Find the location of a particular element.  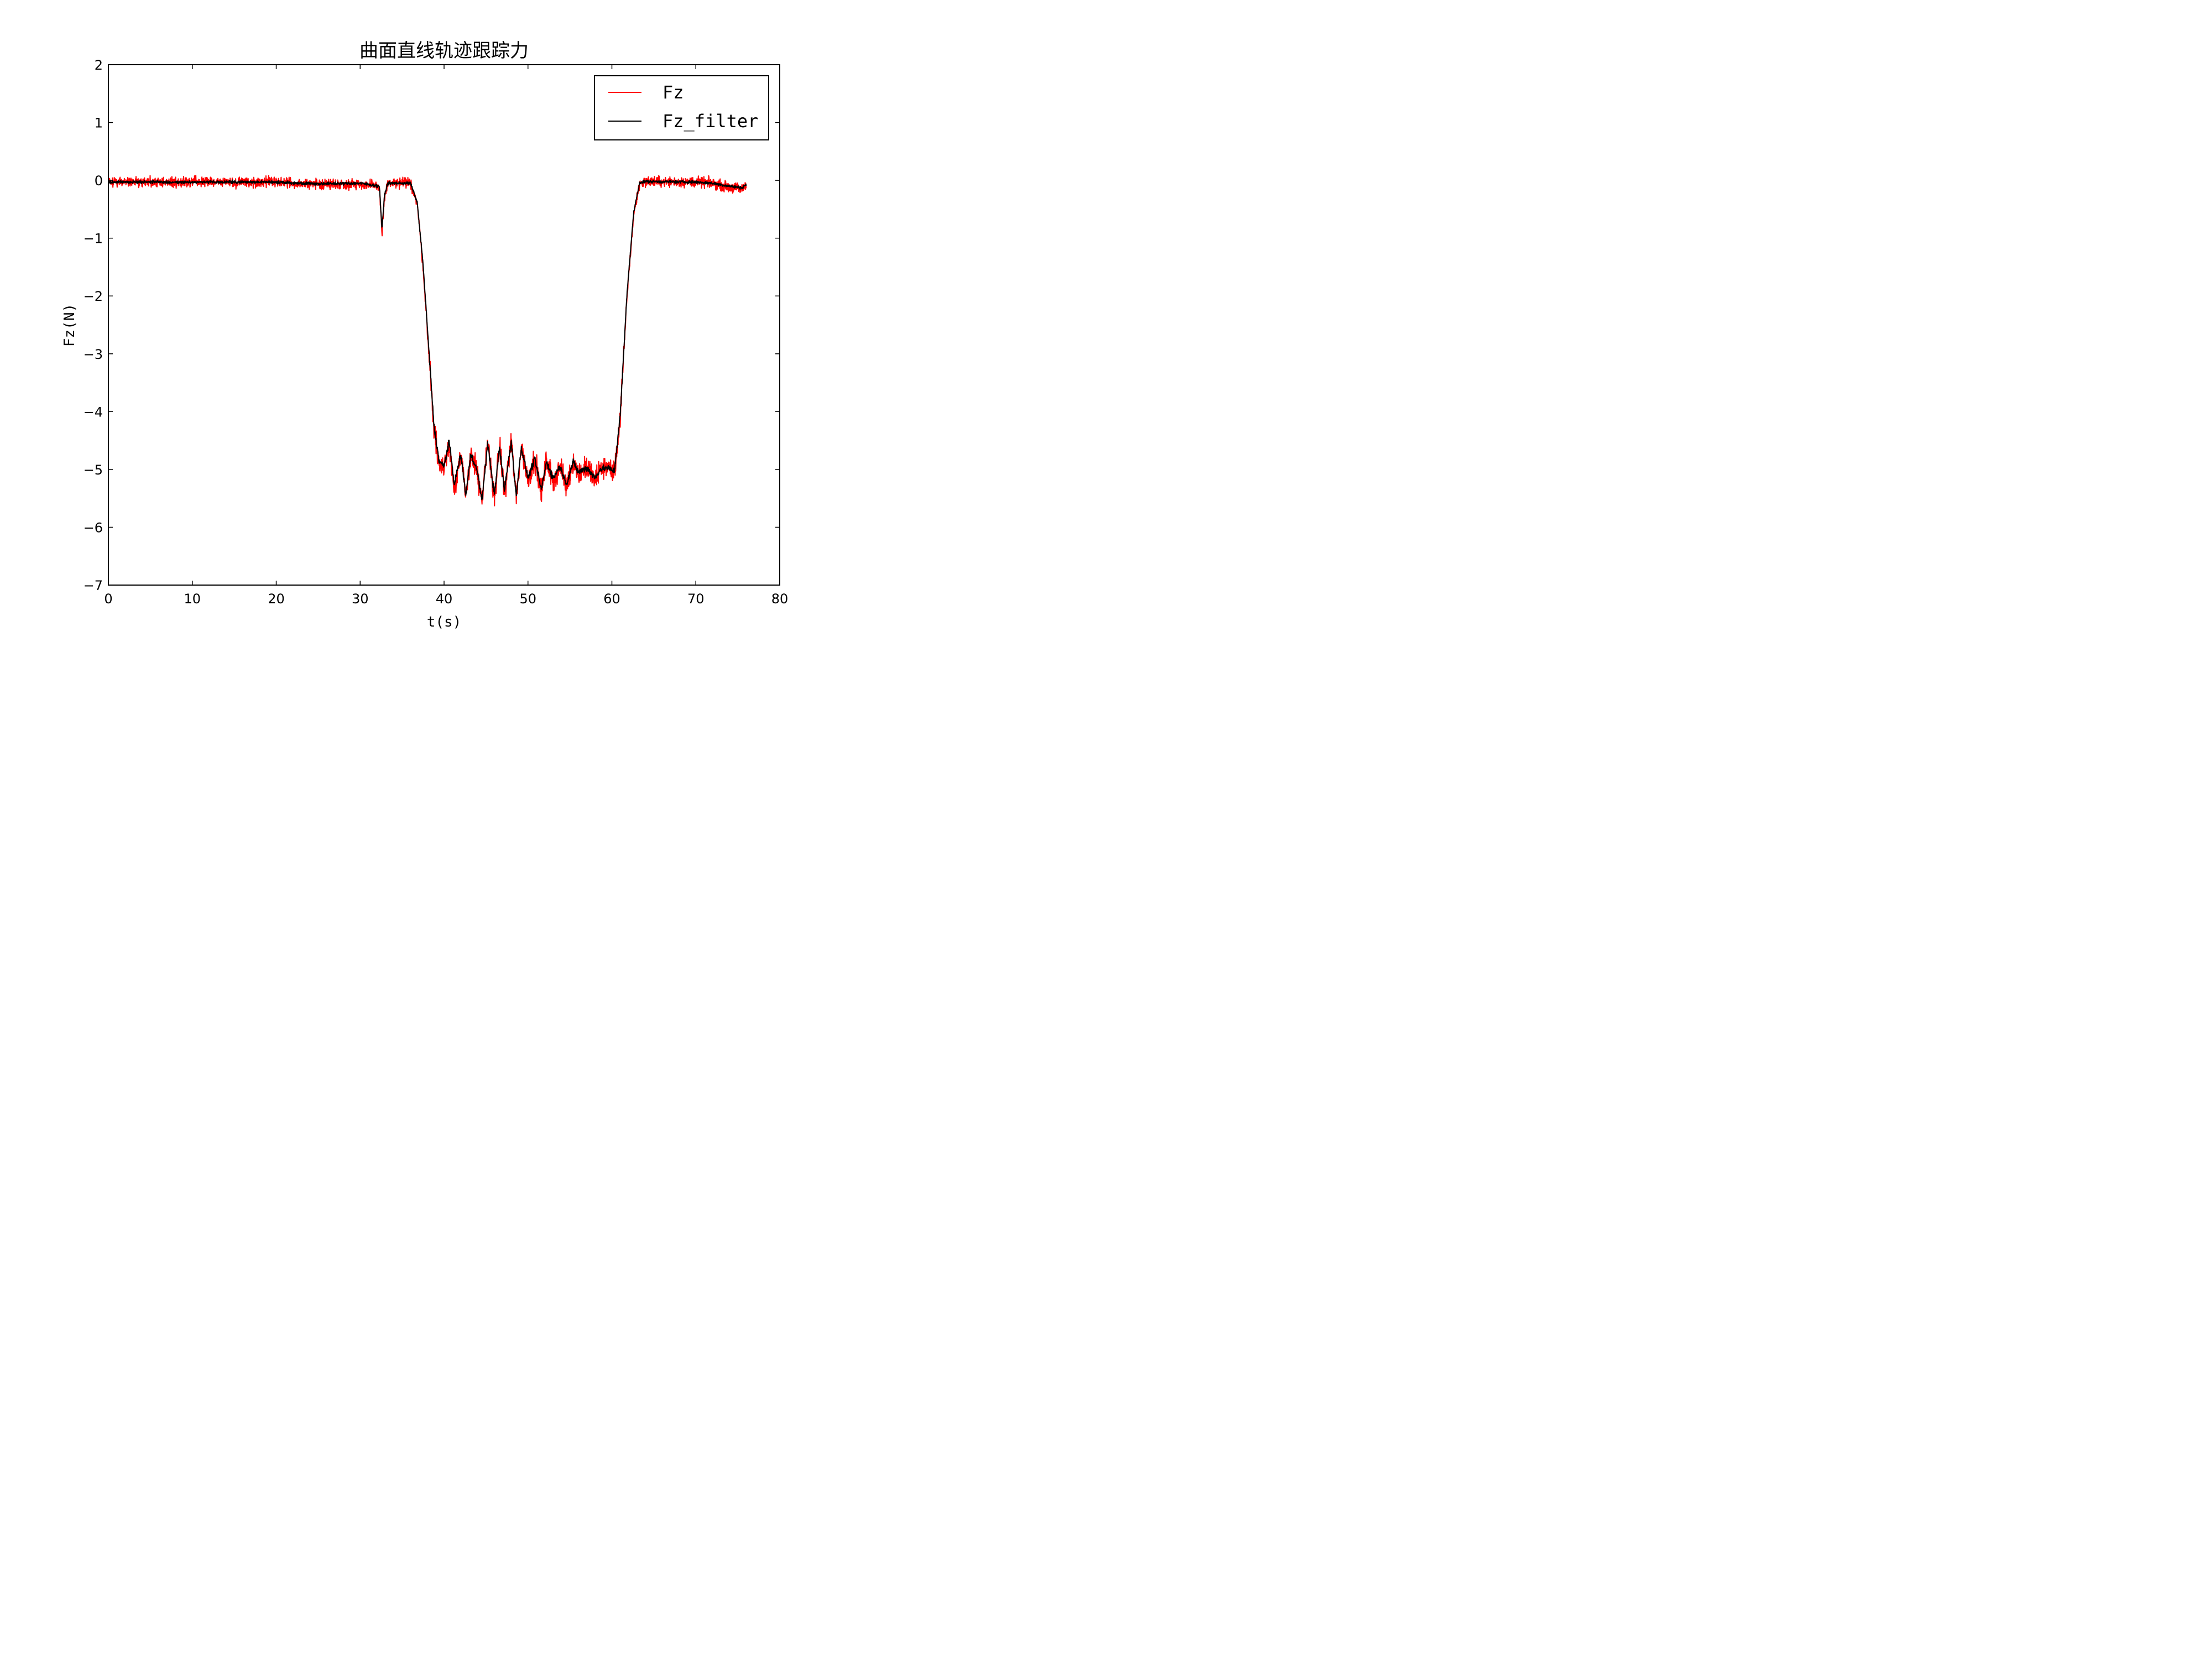

x-tick-label: 80 is located at coordinates (780, 599).